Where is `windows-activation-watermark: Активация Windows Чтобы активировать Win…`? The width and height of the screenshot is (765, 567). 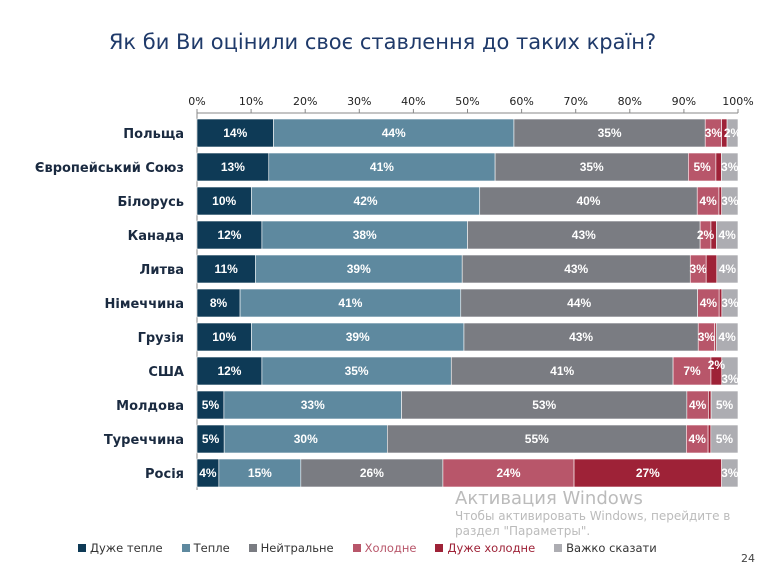 windows-activation-watermark: Активация Windows Чтобы активировать Win… is located at coordinates (605, 514).